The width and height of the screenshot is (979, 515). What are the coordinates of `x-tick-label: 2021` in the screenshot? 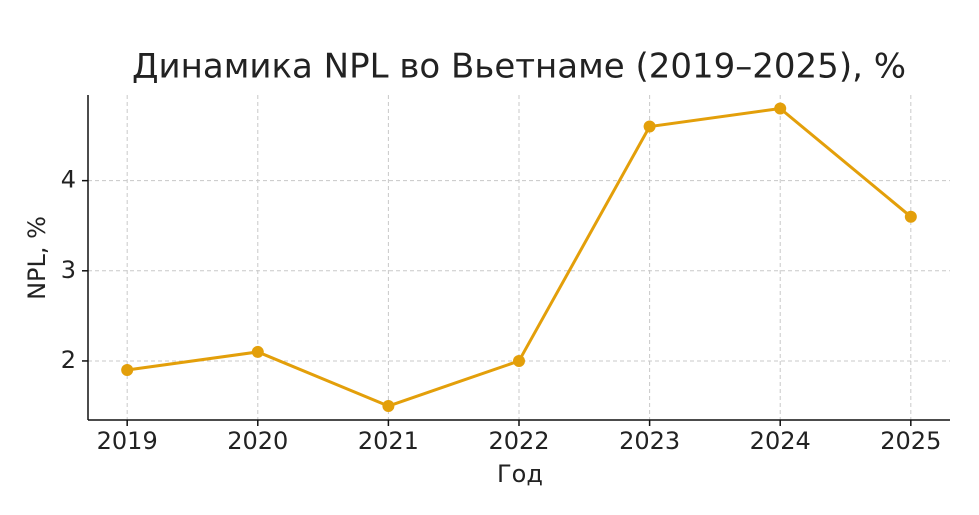 It's located at (388, 441).